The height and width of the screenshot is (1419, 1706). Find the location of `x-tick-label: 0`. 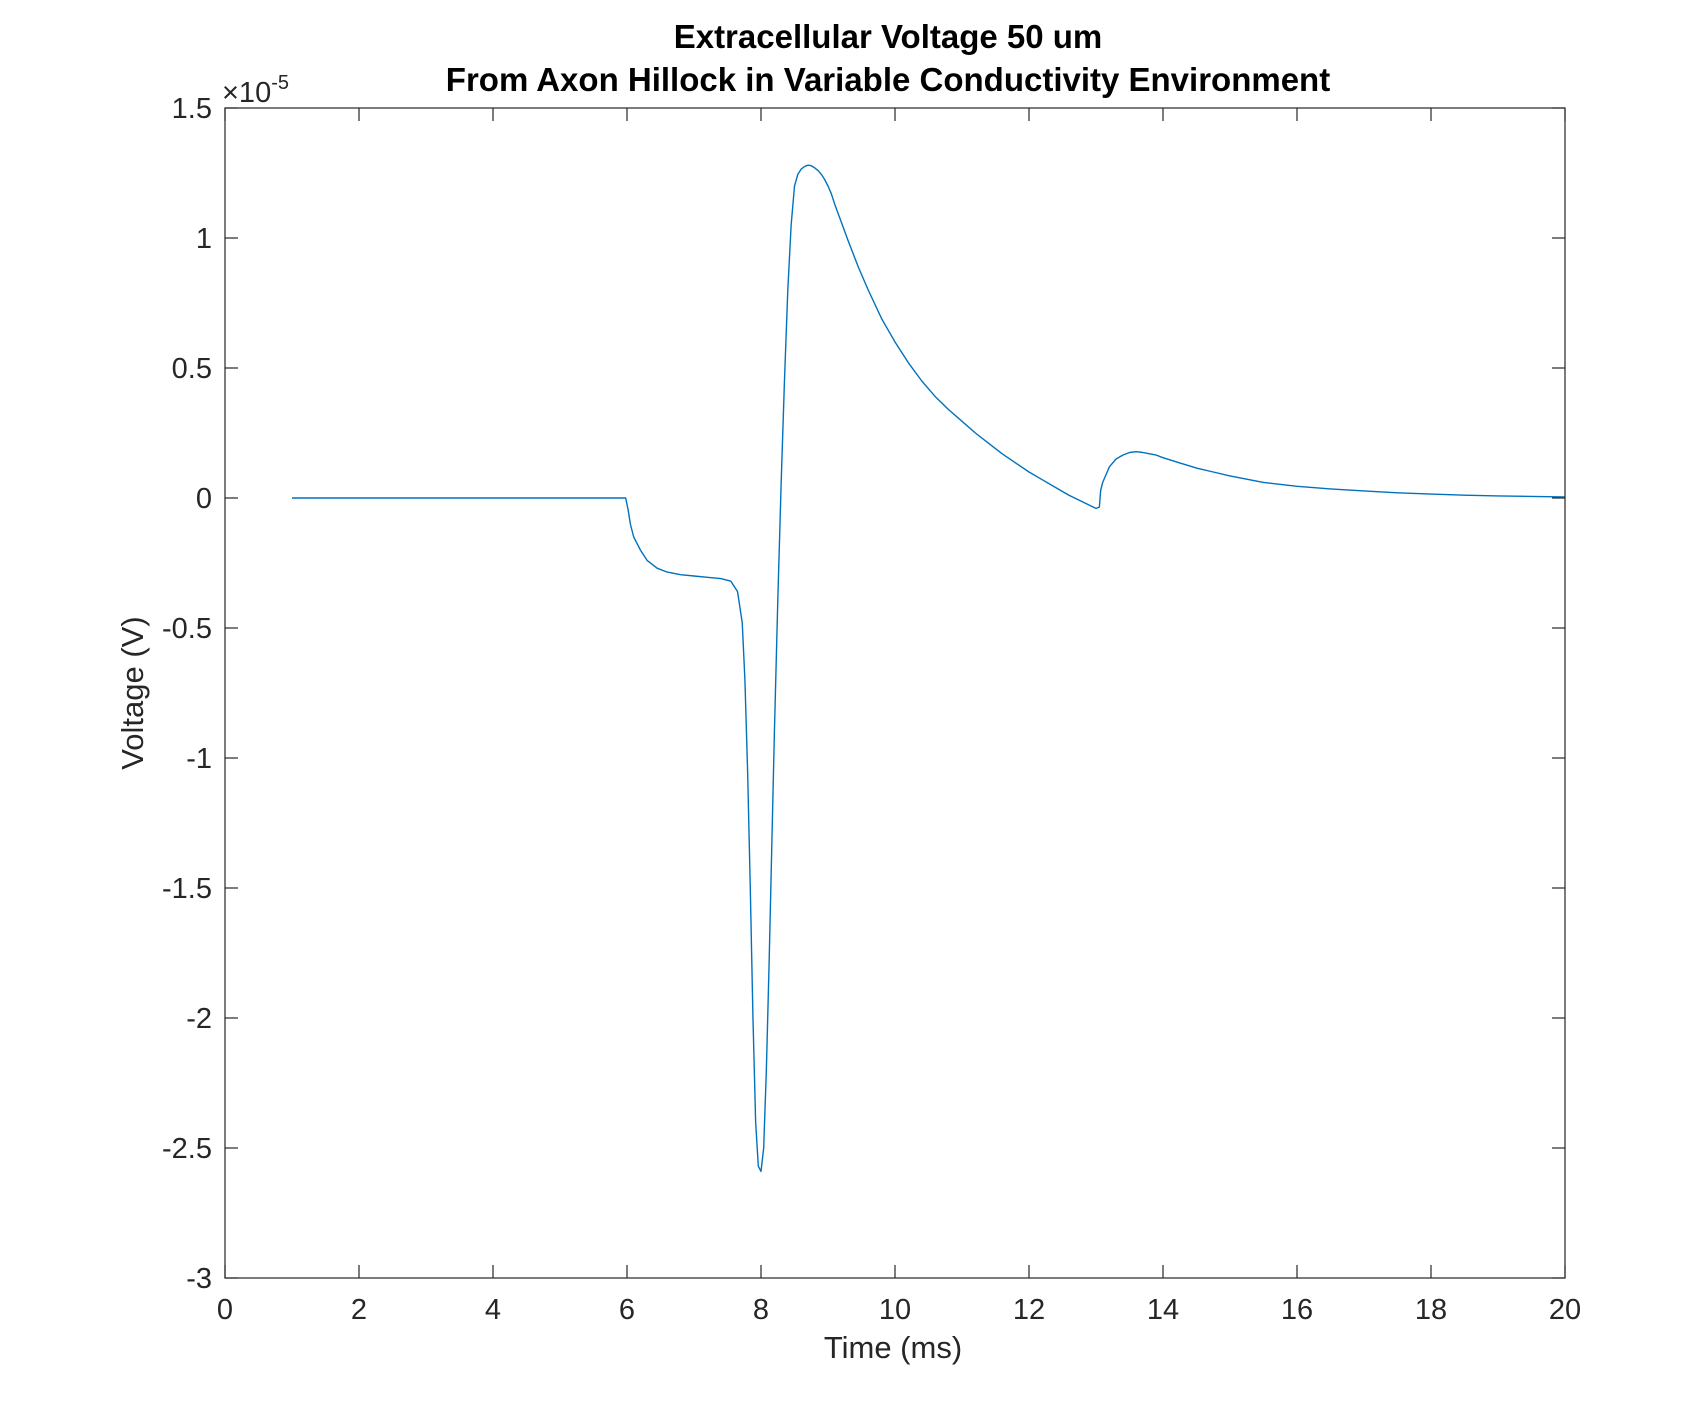

x-tick-label: 0 is located at coordinates (225, 1310).